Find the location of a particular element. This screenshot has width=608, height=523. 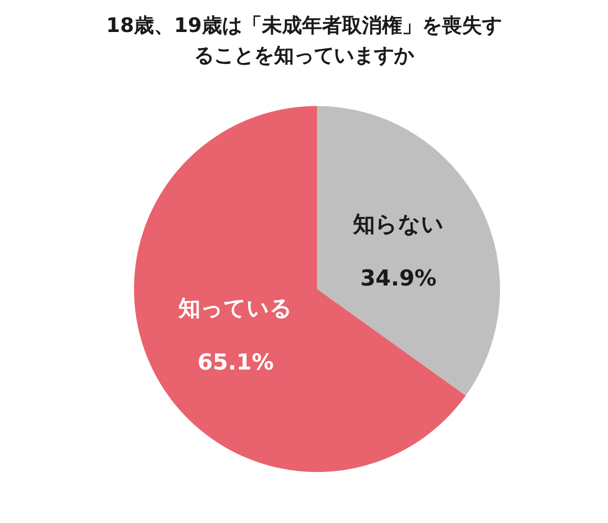

data-label: 65.1% is located at coordinates (235, 363).